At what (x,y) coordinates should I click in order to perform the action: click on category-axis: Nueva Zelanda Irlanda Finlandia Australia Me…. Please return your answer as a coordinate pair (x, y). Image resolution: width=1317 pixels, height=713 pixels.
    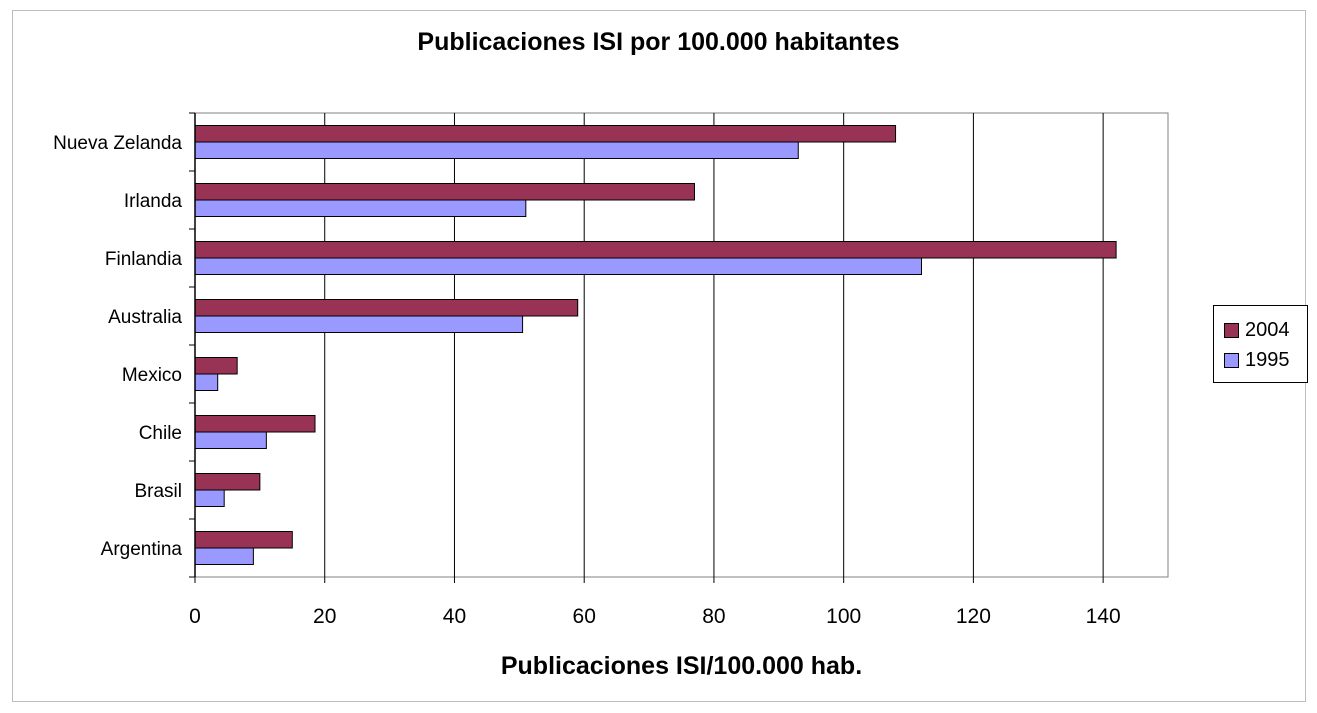
    Looking at the image, I should click on (124, 345).